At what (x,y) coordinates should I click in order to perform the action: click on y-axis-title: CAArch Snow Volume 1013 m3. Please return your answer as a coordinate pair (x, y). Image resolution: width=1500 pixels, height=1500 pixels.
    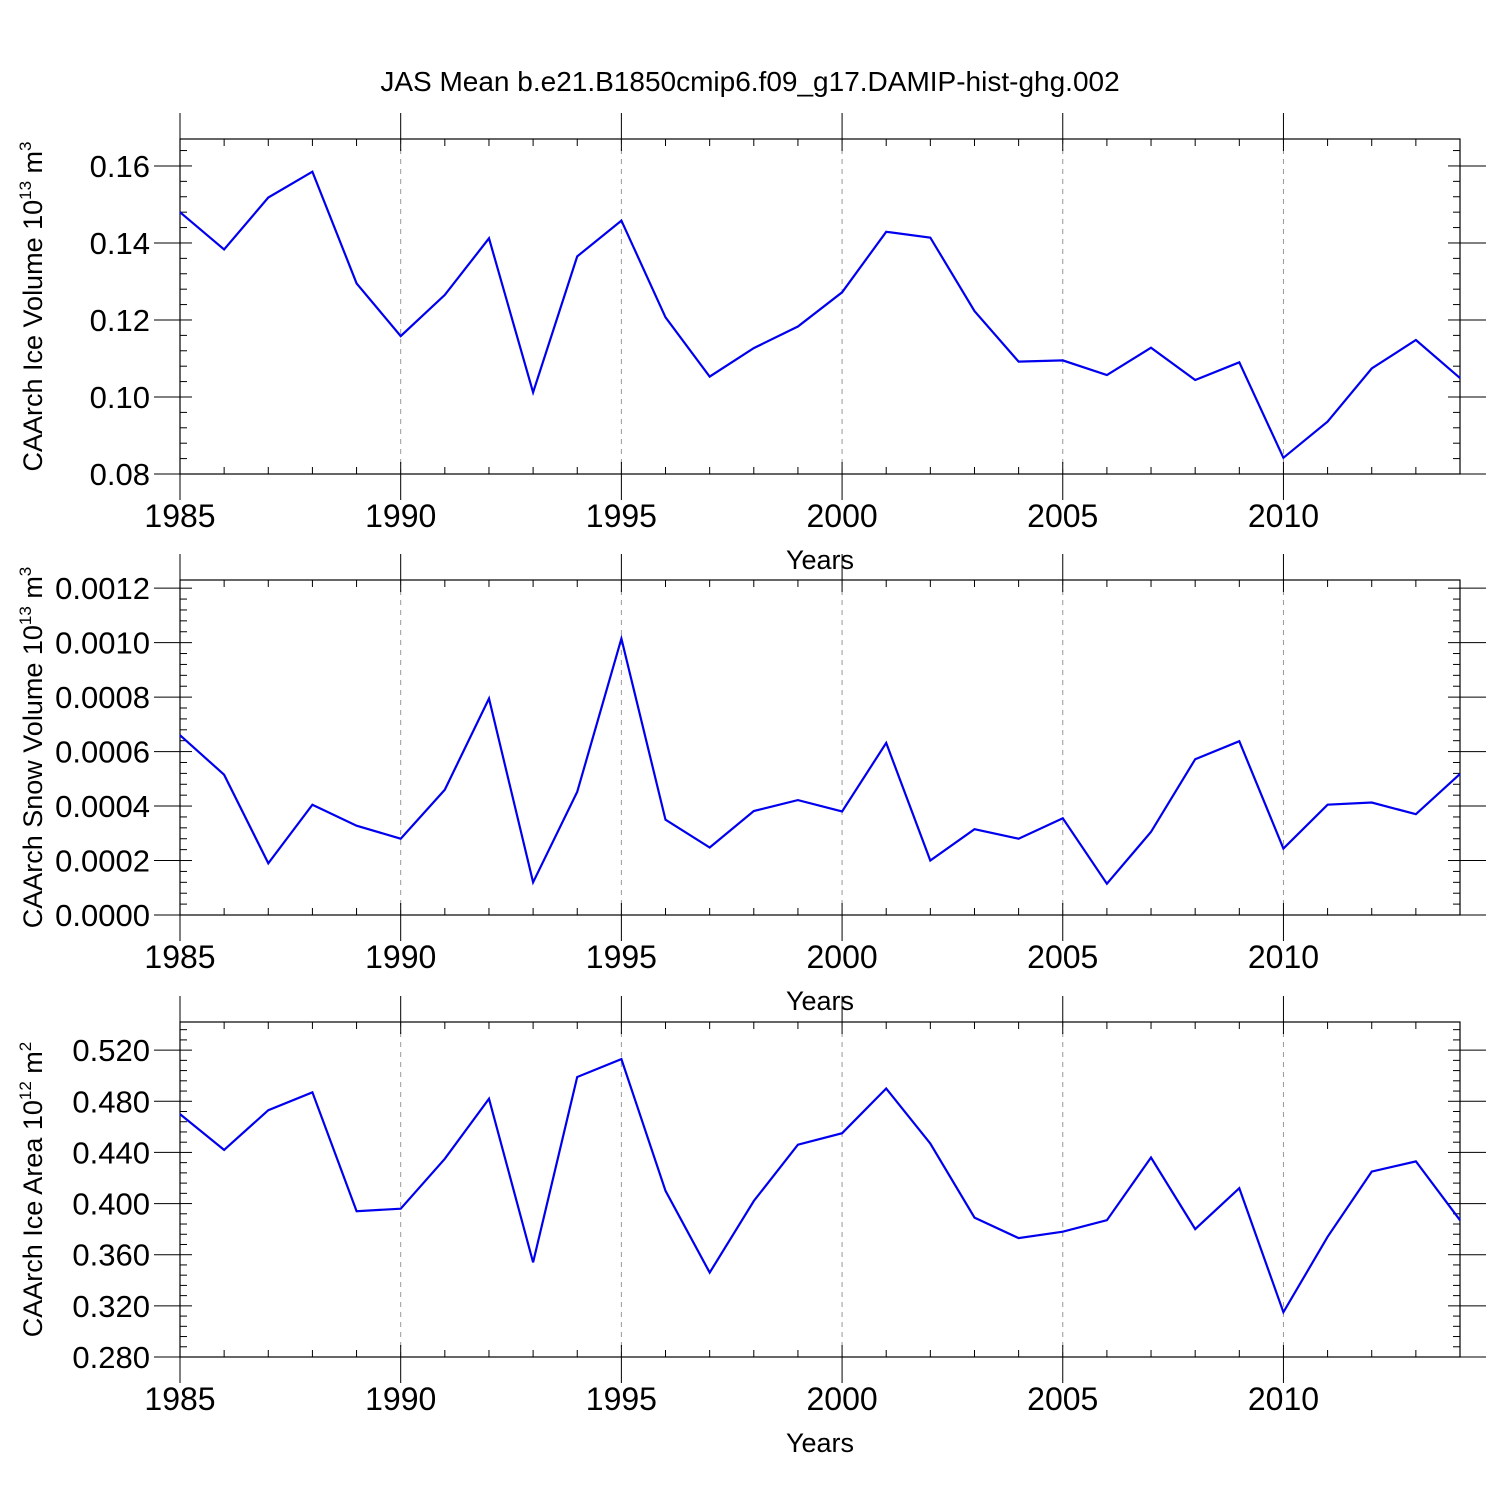
    Looking at the image, I should click on (32, 748).